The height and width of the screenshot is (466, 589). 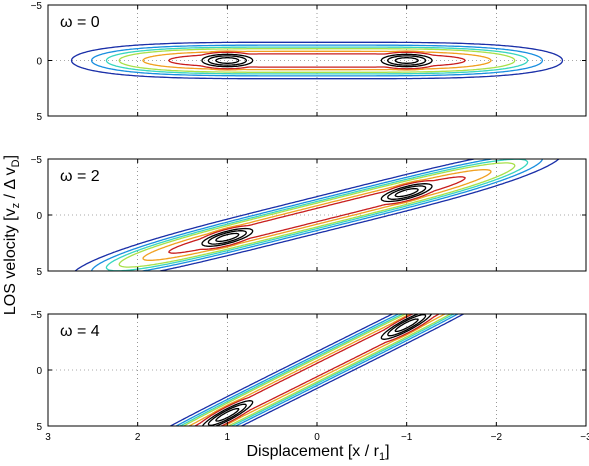 I want to click on x-tick-label: −1, so click(x=407, y=437).